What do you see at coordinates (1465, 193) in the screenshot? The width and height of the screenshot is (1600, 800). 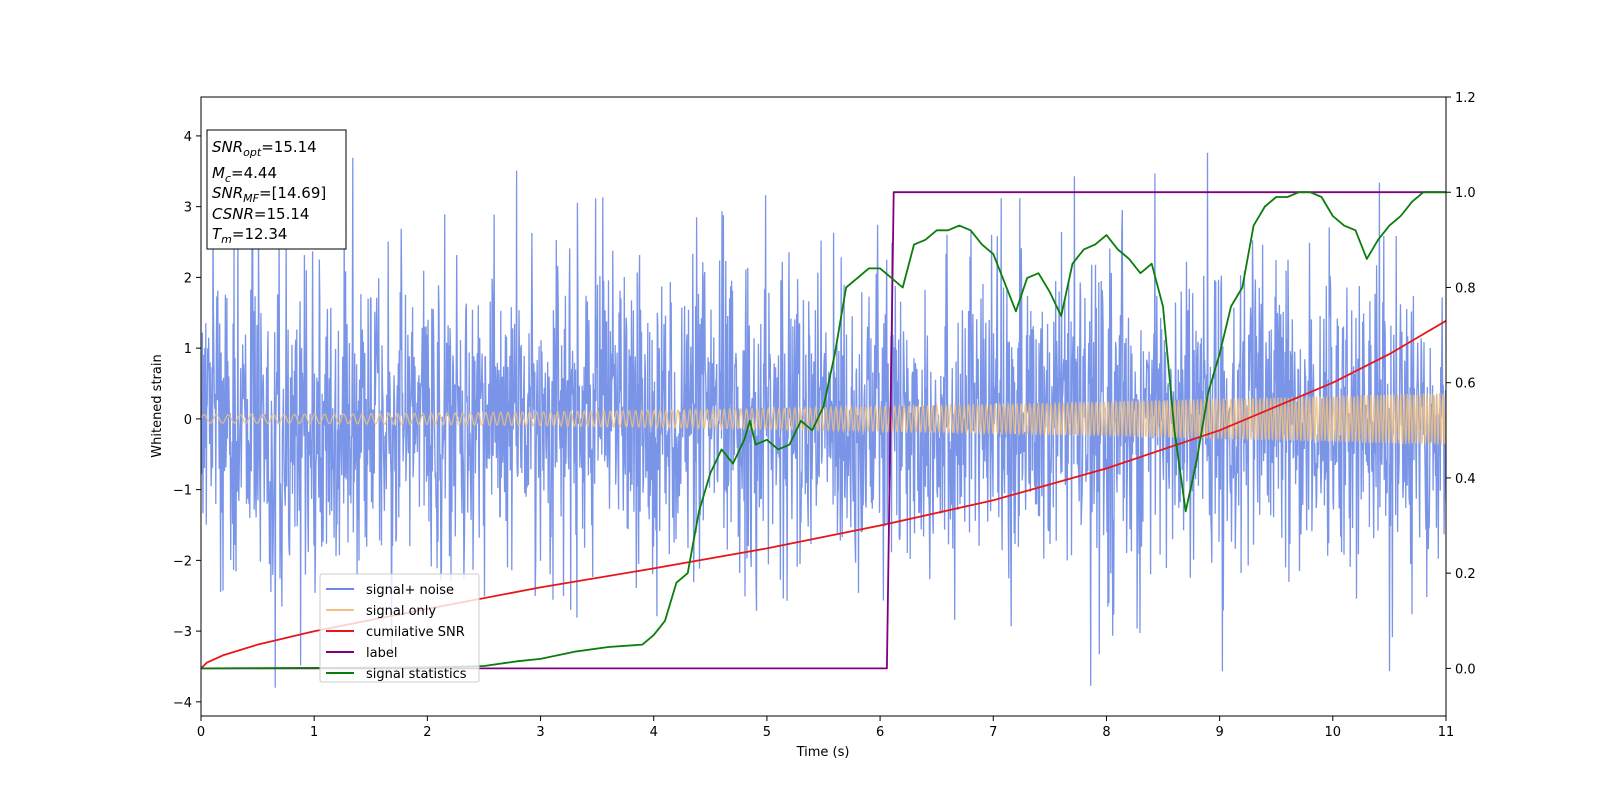 I see `y2-tick-label: 1.0` at bounding box center [1465, 193].